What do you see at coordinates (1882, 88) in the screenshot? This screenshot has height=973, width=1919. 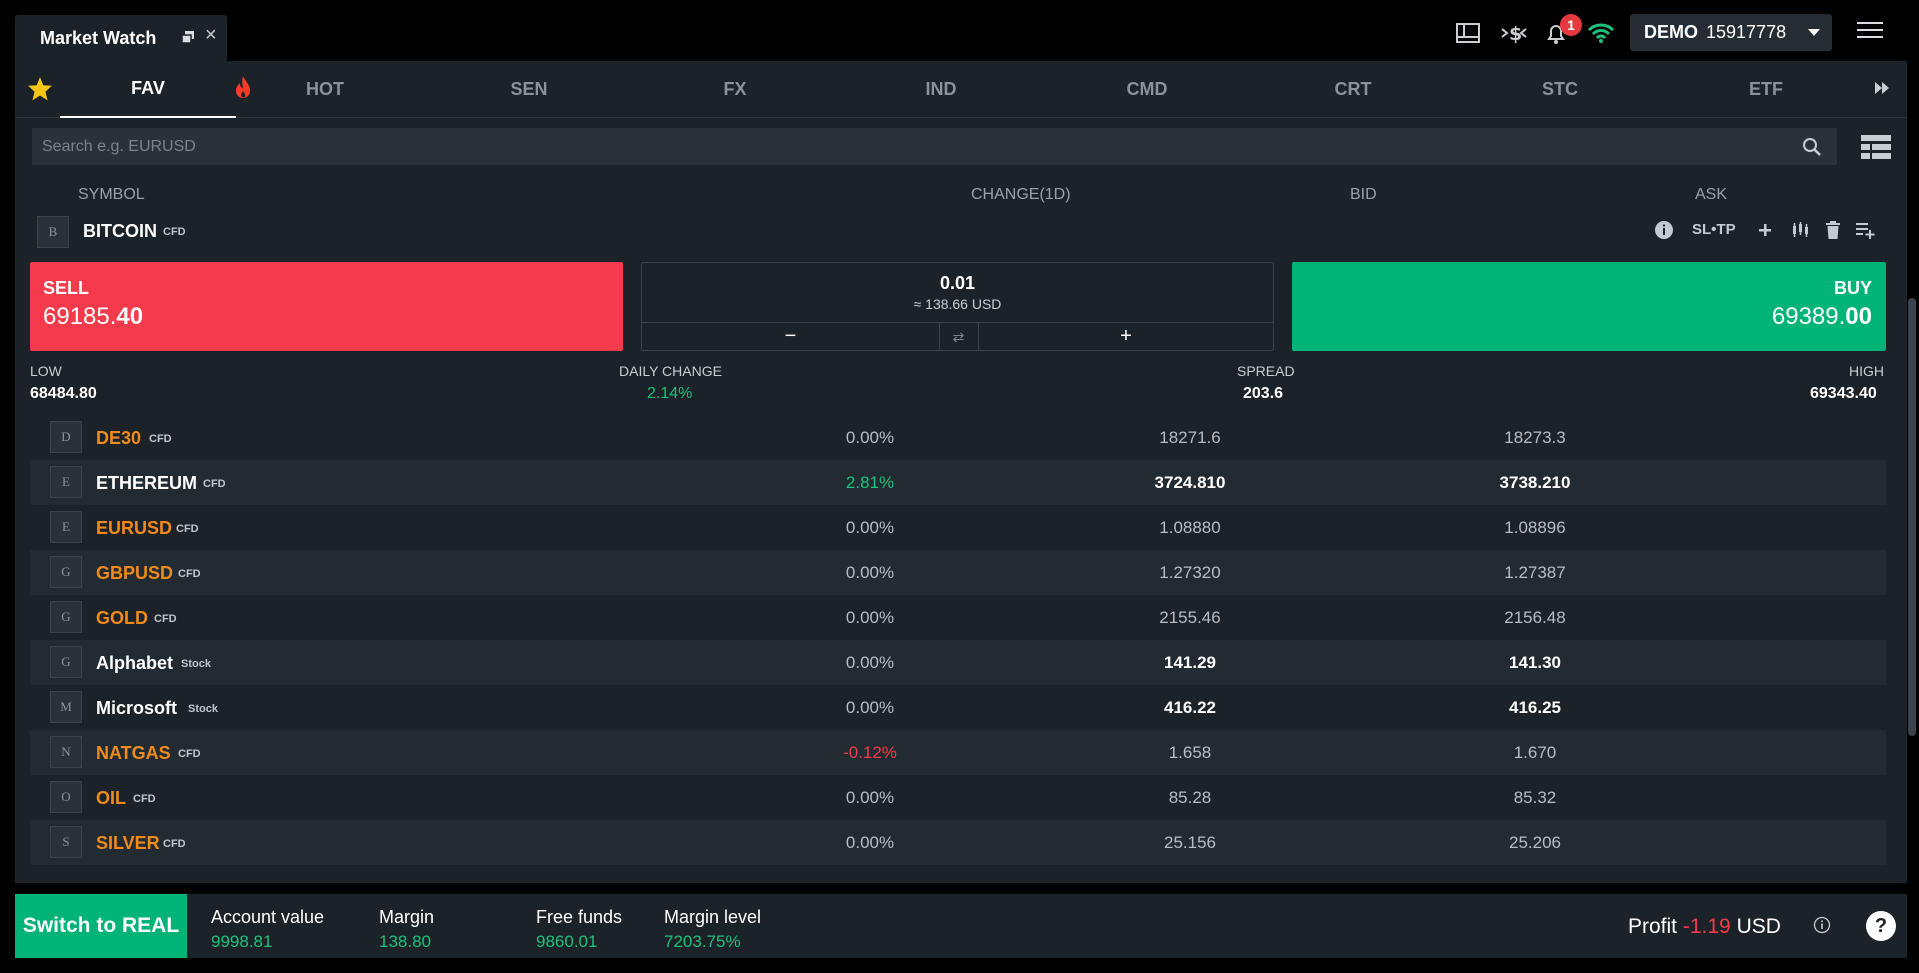 I see `double-chevron-right-icon` at bounding box center [1882, 88].